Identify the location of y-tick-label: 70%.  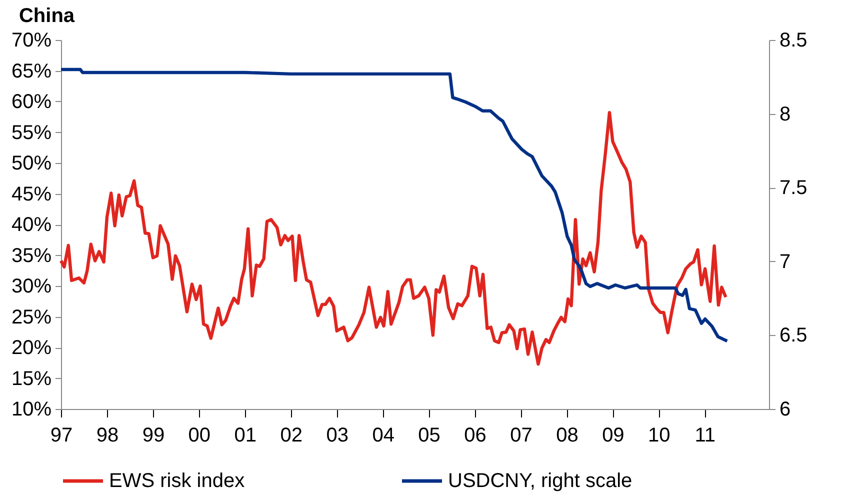
(31, 41).